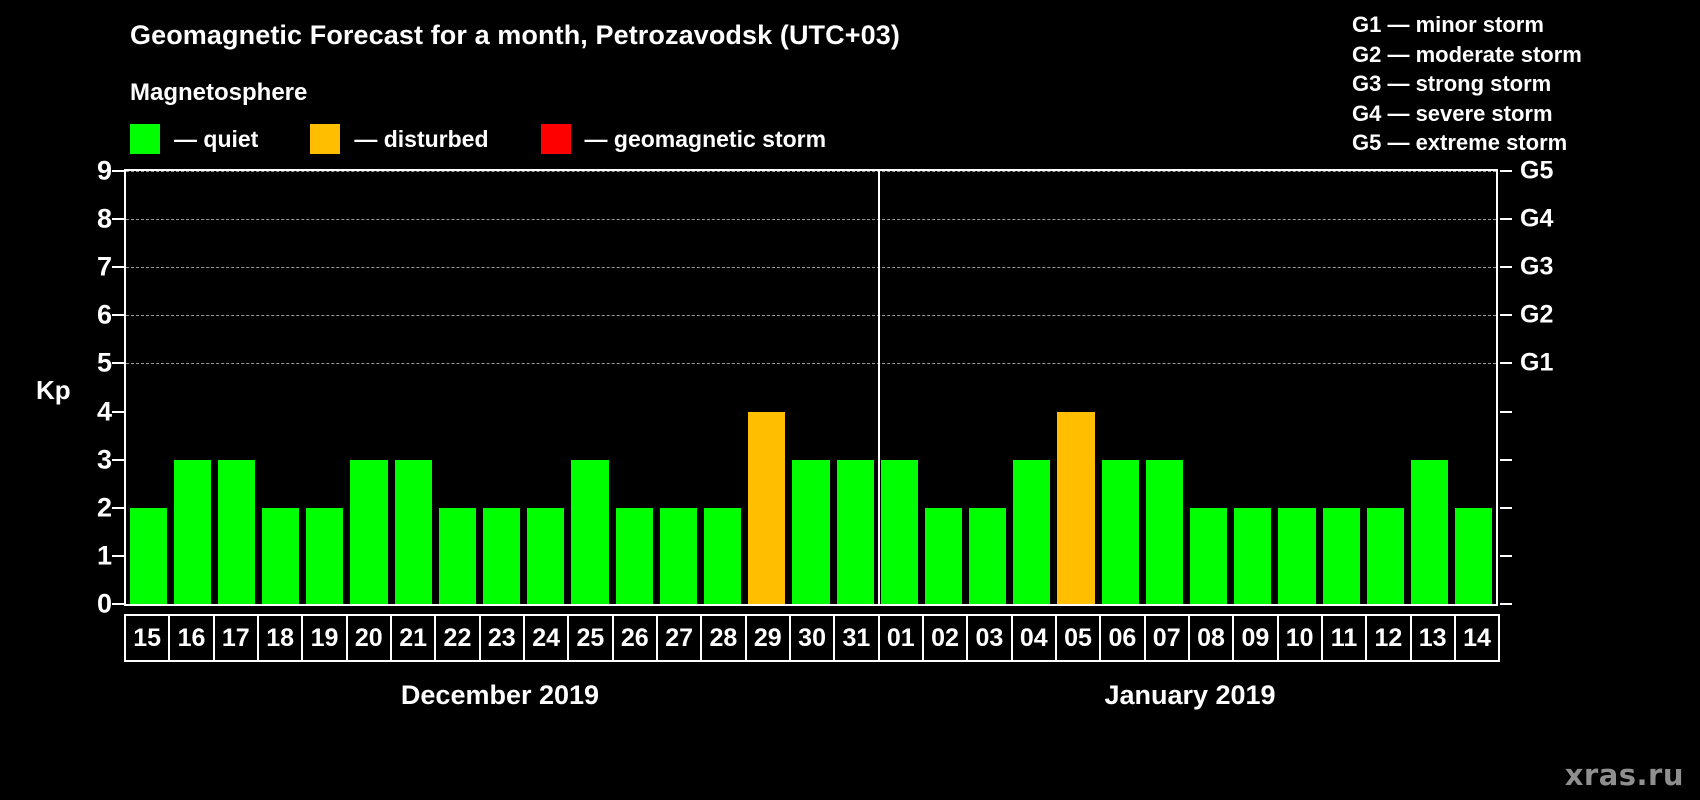  What do you see at coordinates (324, 638) in the screenshot?
I see `date-label-19: 19` at bounding box center [324, 638].